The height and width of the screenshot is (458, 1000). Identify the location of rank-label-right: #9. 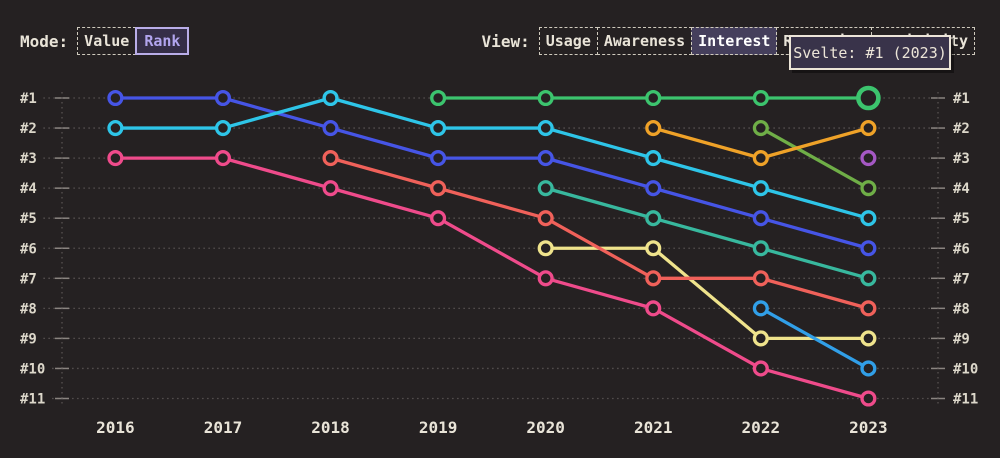
(961, 339).